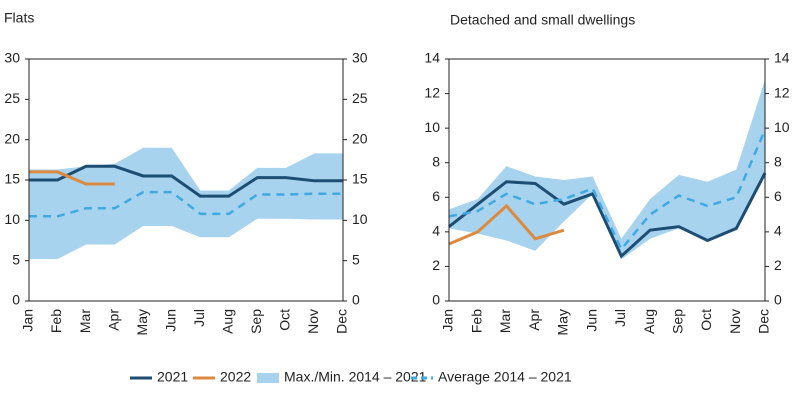 This screenshot has width=797, height=407. Describe the element at coordinates (436, 161) in the screenshot. I see `y-tick-label: 8` at that location.